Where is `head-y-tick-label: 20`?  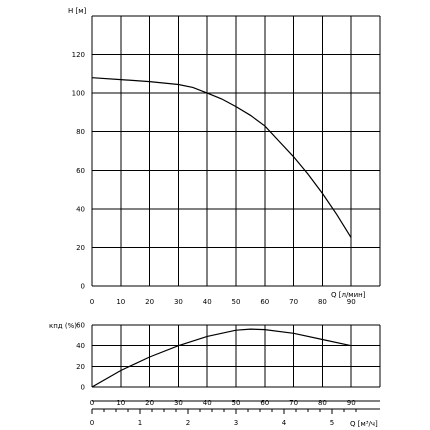
head-y-tick-label: 20 is located at coordinates (80, 248).